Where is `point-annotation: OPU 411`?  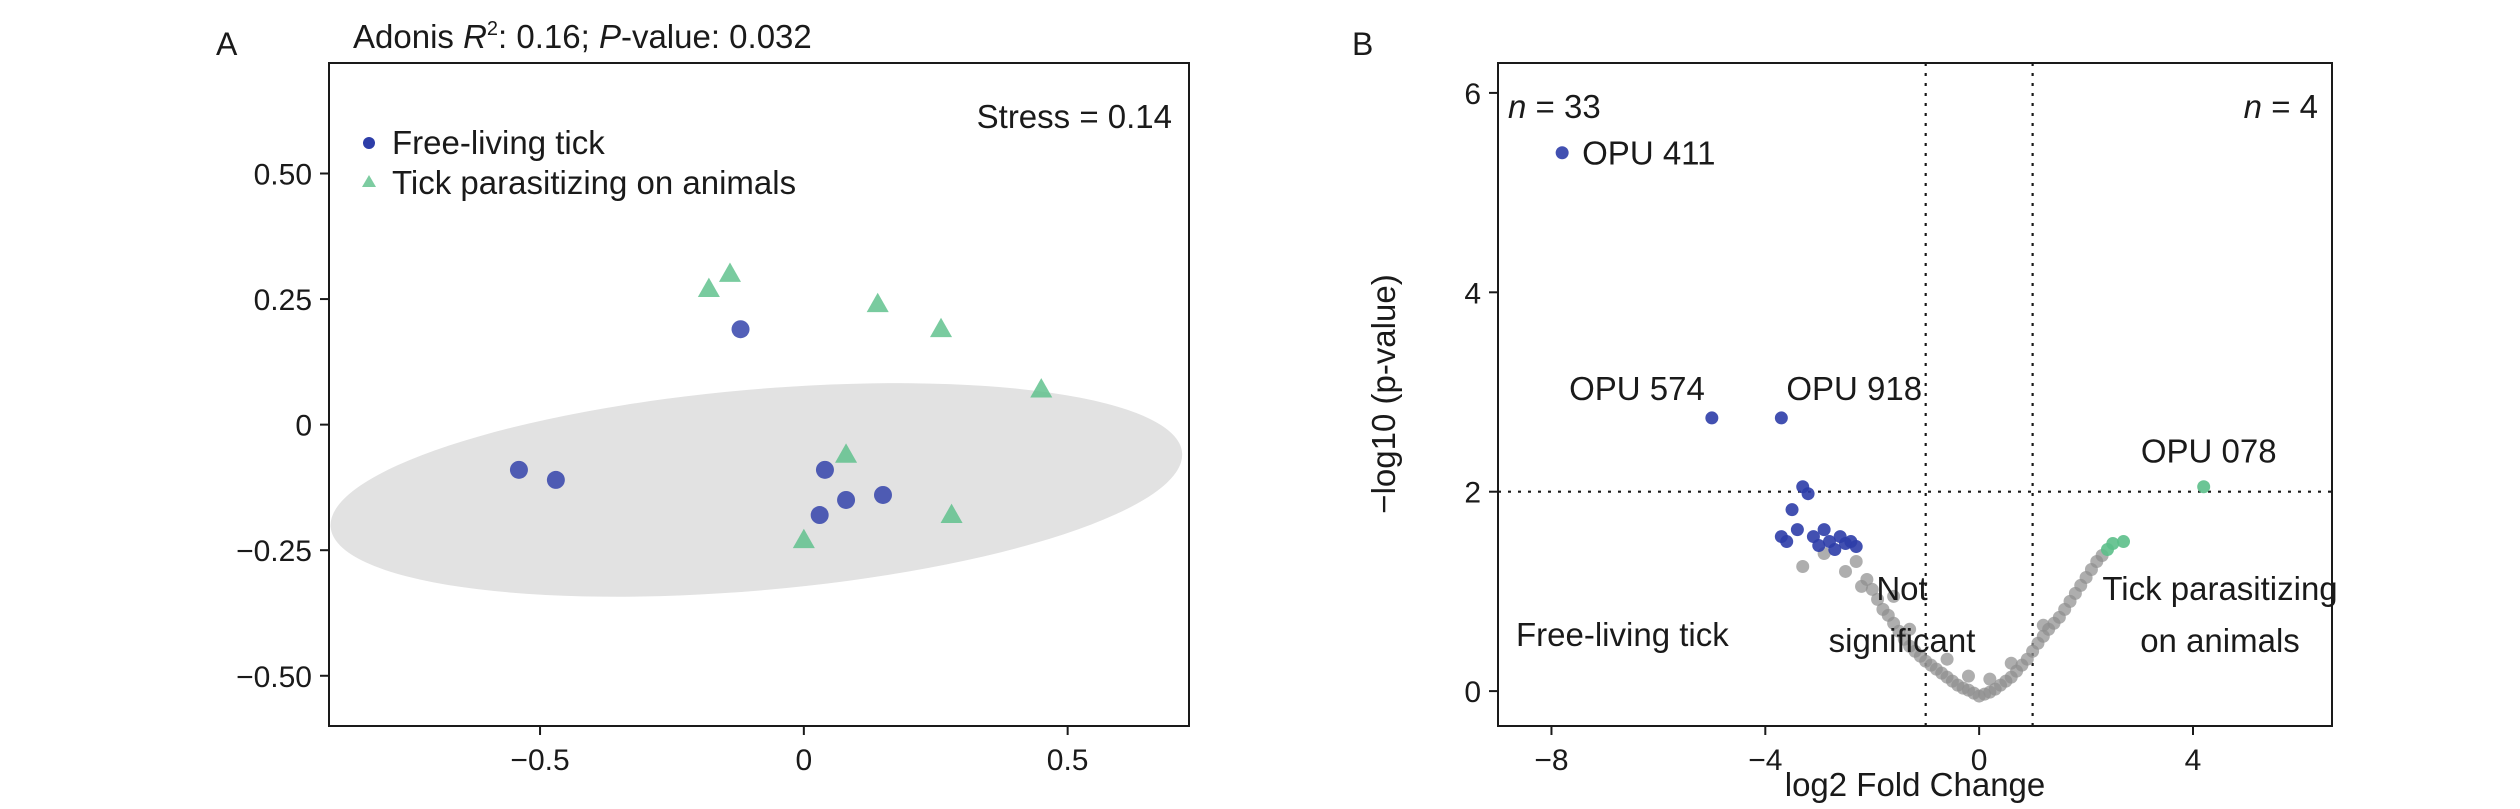
point-annotation: OPU 411 is located at coordinates (1648, 153).